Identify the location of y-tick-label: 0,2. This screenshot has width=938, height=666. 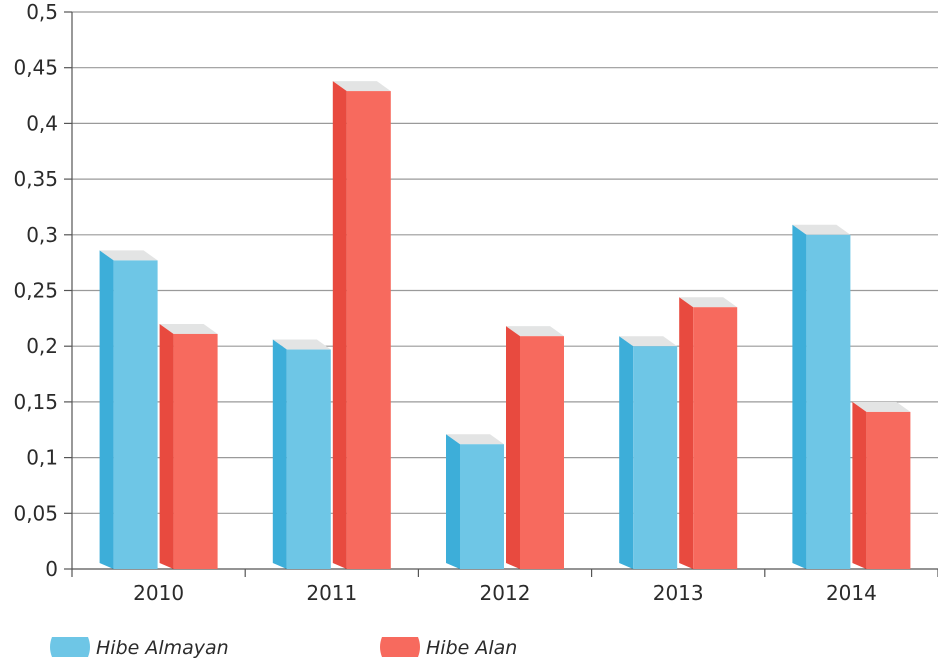
(42, 346).